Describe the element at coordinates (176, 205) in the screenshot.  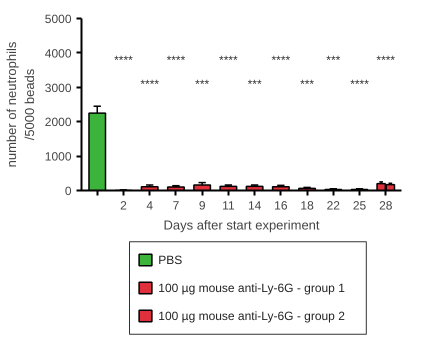
I see `x-tick-label: 7` at that location.